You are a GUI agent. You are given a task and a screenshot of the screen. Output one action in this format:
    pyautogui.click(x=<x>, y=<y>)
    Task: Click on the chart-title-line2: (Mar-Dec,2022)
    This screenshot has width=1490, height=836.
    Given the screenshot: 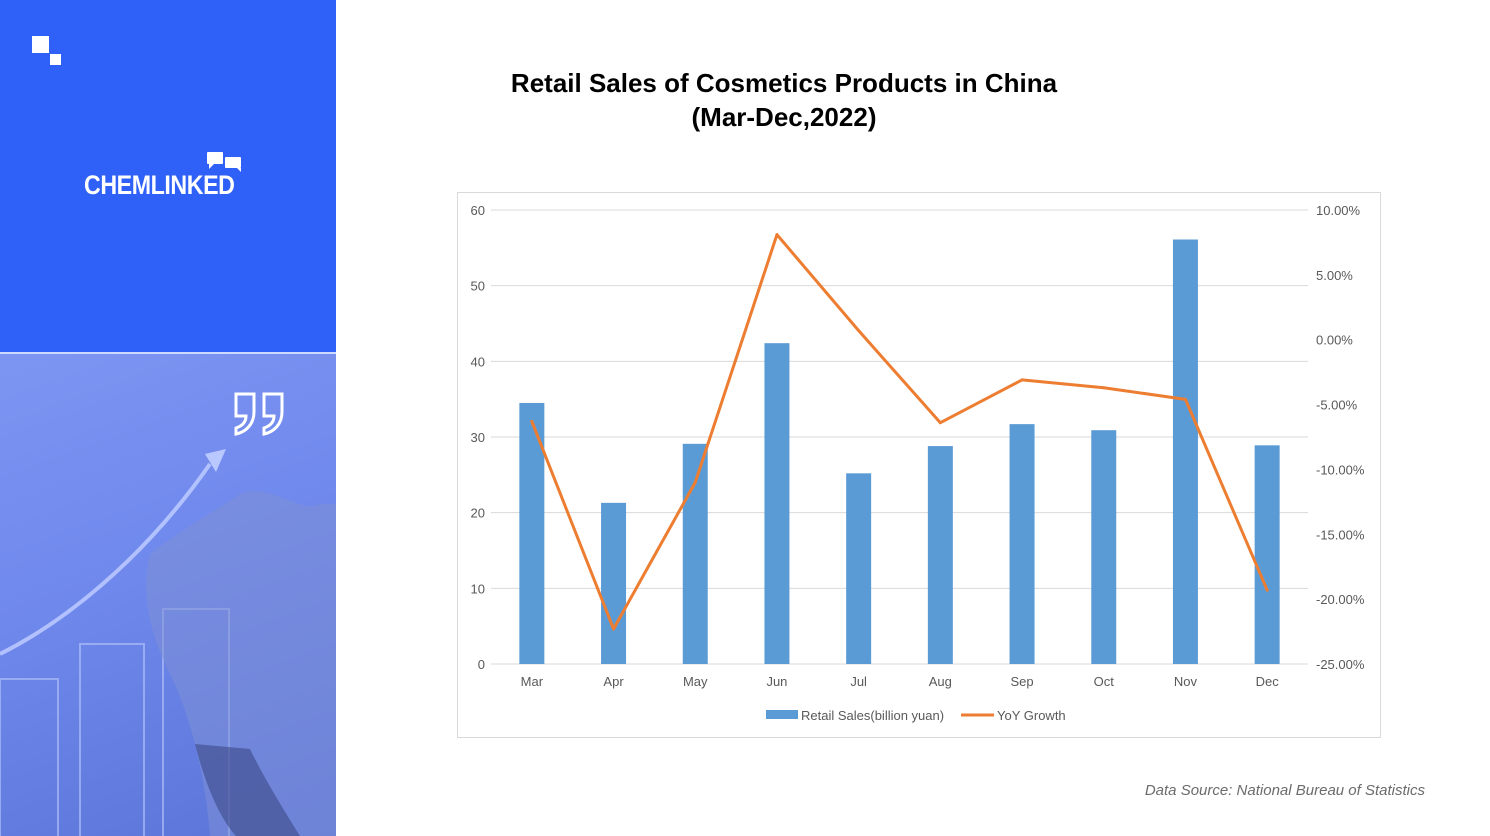 What is the action you would take?
    pyautogui.click(x=784, y=117)
    